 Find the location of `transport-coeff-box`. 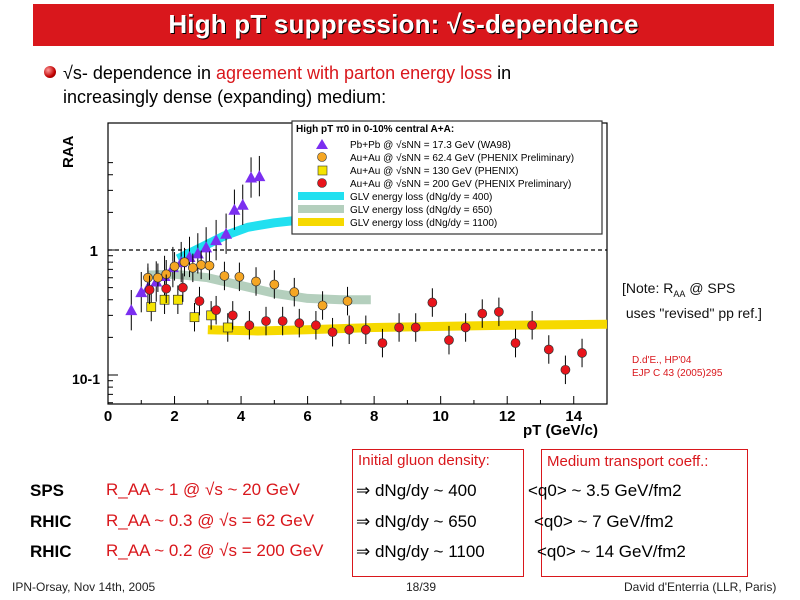

transport-coeff-box is located at coordinates (644, 513).